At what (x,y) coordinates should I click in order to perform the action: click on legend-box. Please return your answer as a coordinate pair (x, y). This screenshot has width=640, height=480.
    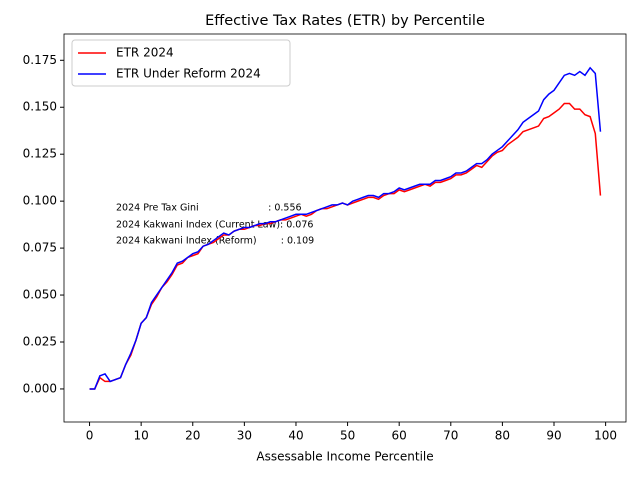
    Looking at the image, I should click on (181, 63).